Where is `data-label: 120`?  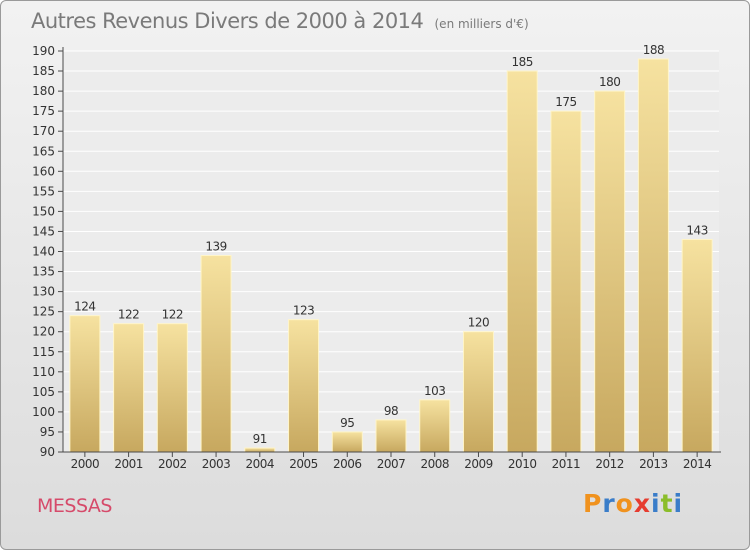 data-label: 120 is located at coordinates (478, 323).